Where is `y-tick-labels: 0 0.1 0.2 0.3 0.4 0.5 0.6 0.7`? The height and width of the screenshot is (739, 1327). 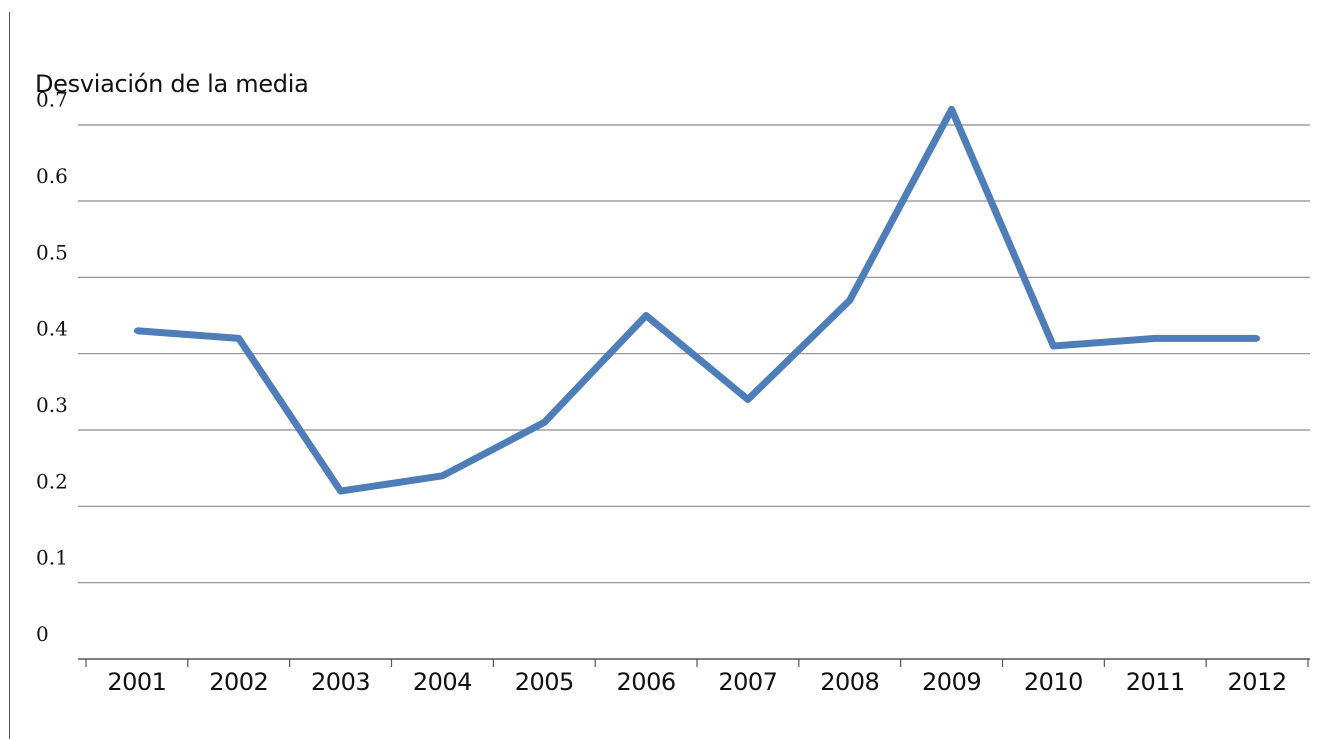
y-tick-labels: 0 0.1 0.2 0.3 0.4 0.5 0.6 0.7 is located at coordinates (52, 367).